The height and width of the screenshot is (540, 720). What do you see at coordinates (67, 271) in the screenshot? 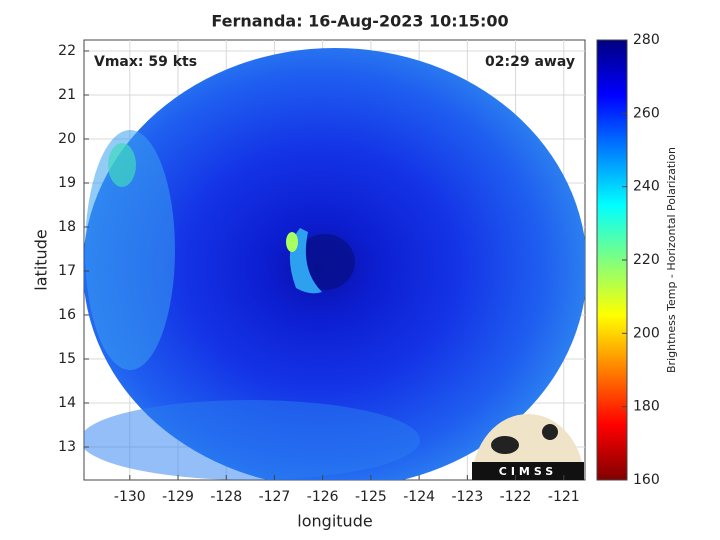
I see `y-tick-label: 17` at bounding box center [67, 271].